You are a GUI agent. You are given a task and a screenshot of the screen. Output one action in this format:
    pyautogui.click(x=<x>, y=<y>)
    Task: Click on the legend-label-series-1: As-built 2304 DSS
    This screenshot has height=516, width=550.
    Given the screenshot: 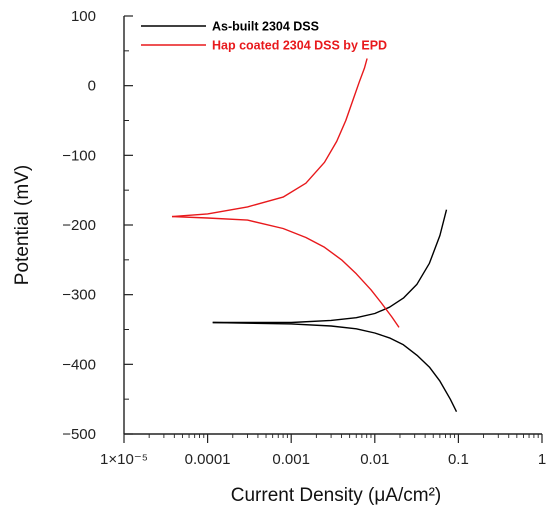 What is the action you would take?
    pyautogui.click(x=265, y=27)
    